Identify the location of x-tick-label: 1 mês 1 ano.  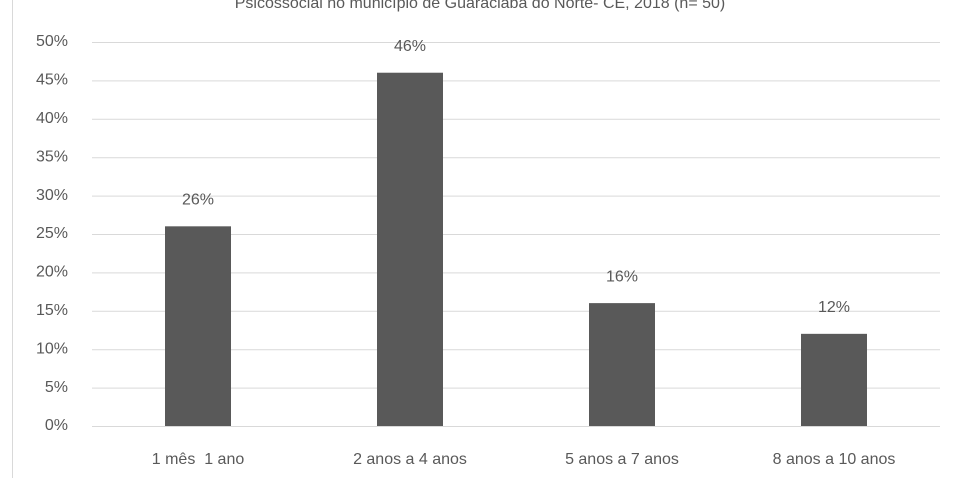
(198, 459).